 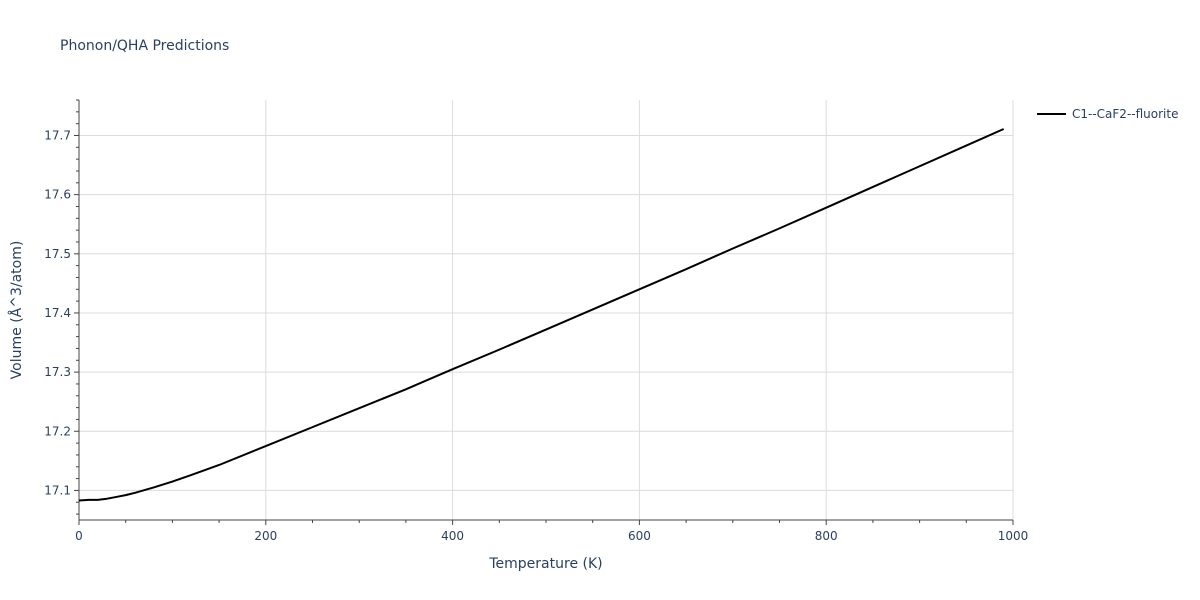 What do you see at coordinates (545, 564) in the screenshot?
I see `x-axis-title: Temperature (K)` at bounding box center [545, 564].